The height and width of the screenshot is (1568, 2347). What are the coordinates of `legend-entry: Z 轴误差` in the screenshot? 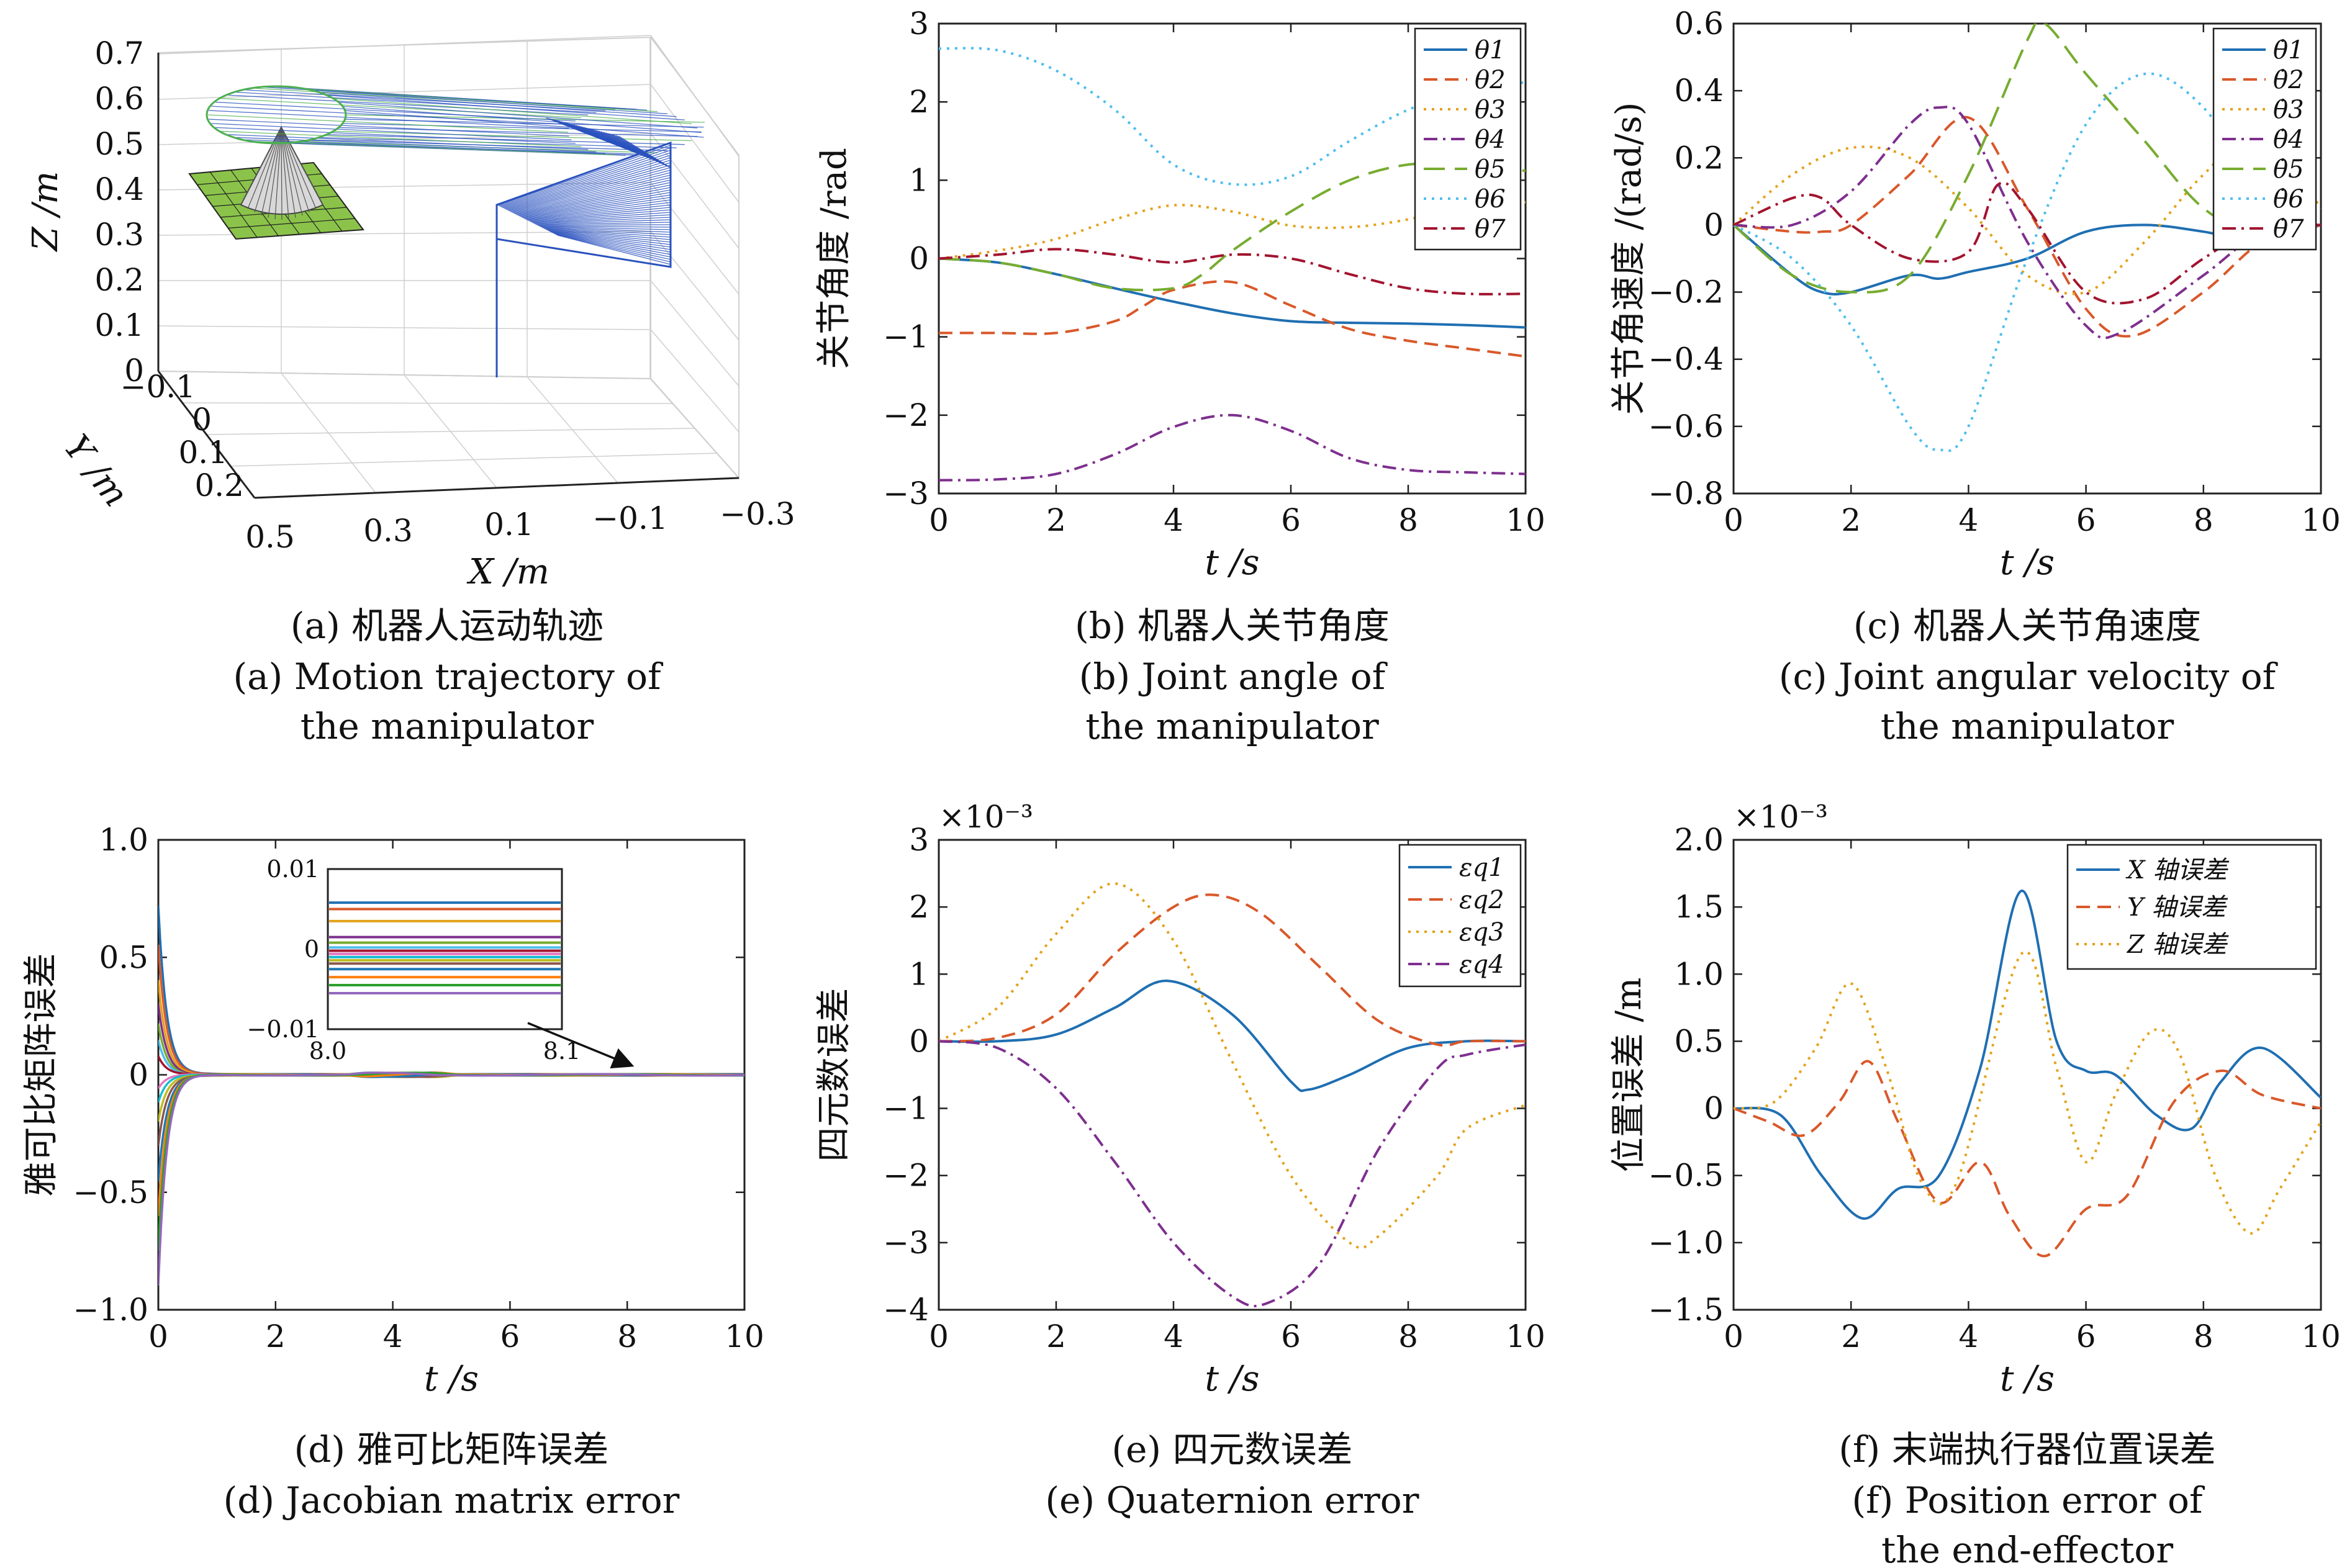 It's located at (2178, 944).